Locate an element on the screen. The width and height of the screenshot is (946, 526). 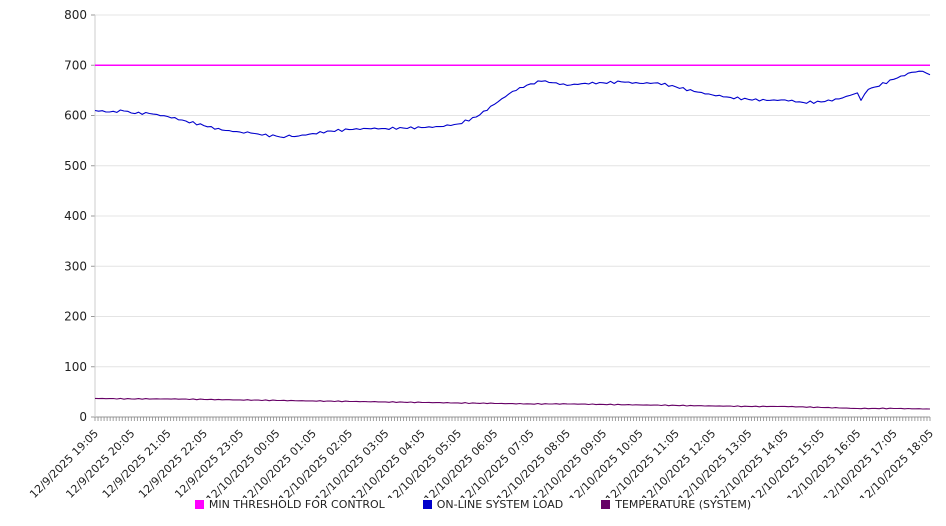
legend-swatch-online-system-load is located at coordinates (427, 504).